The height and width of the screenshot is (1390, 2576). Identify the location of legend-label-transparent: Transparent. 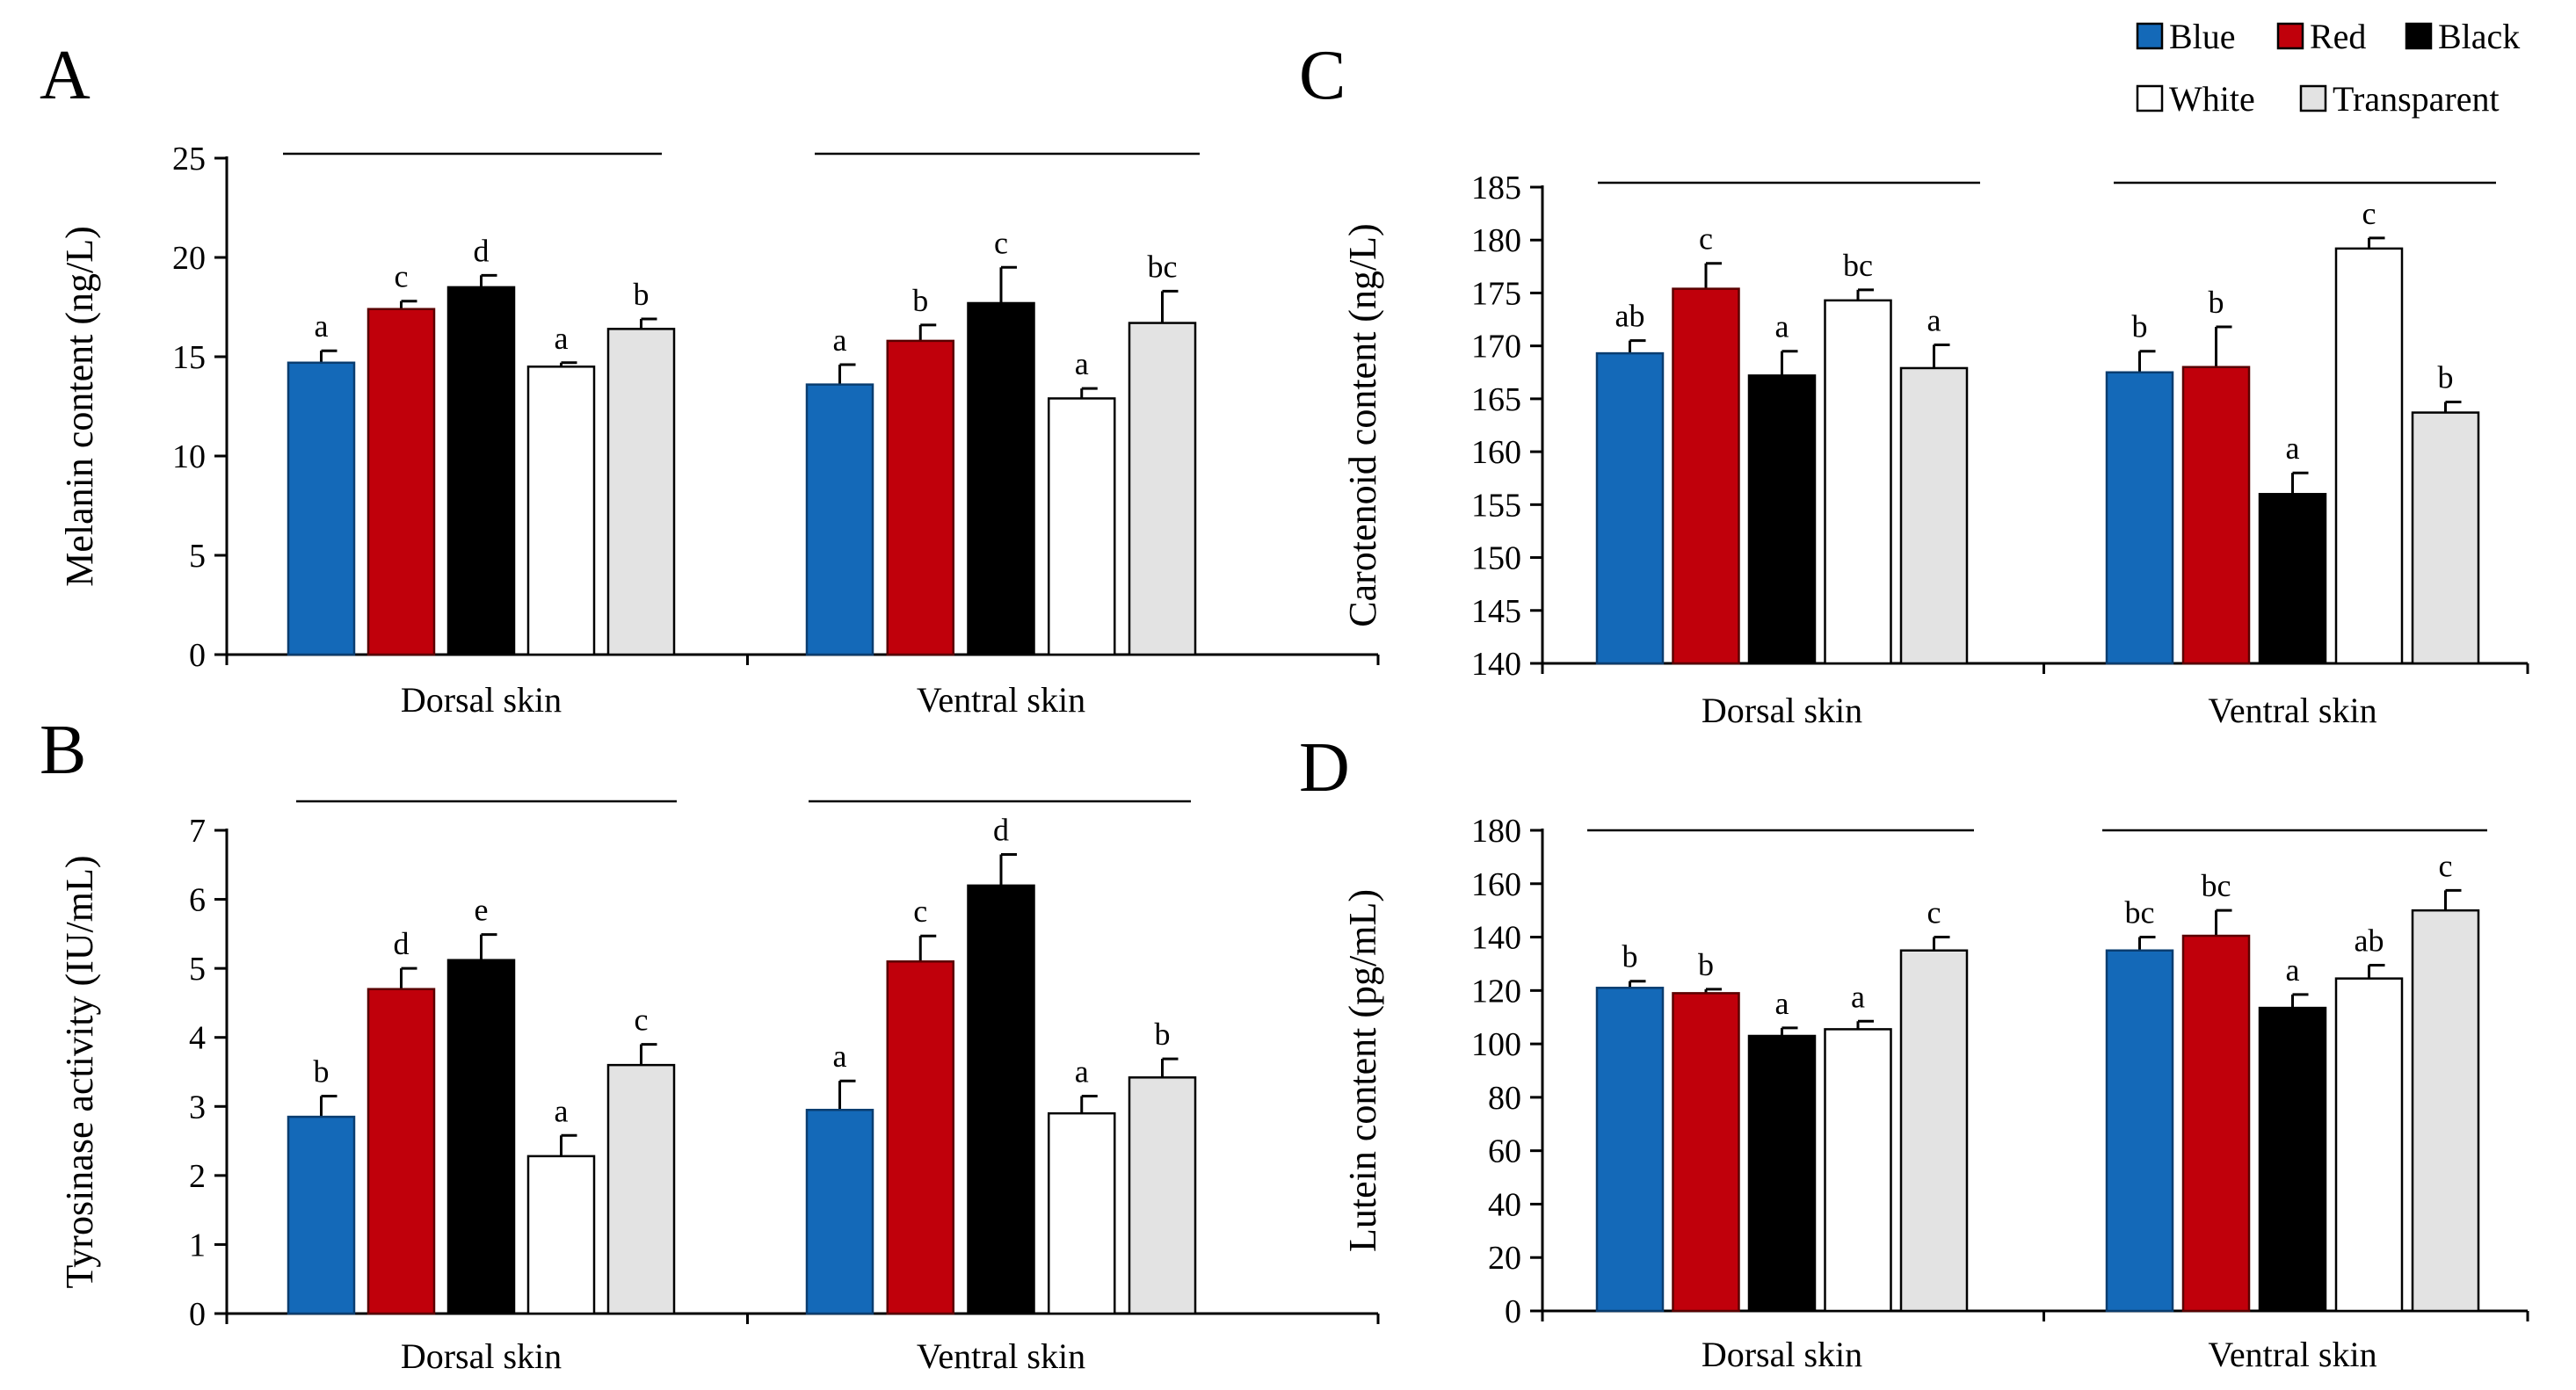
(2416, 99).